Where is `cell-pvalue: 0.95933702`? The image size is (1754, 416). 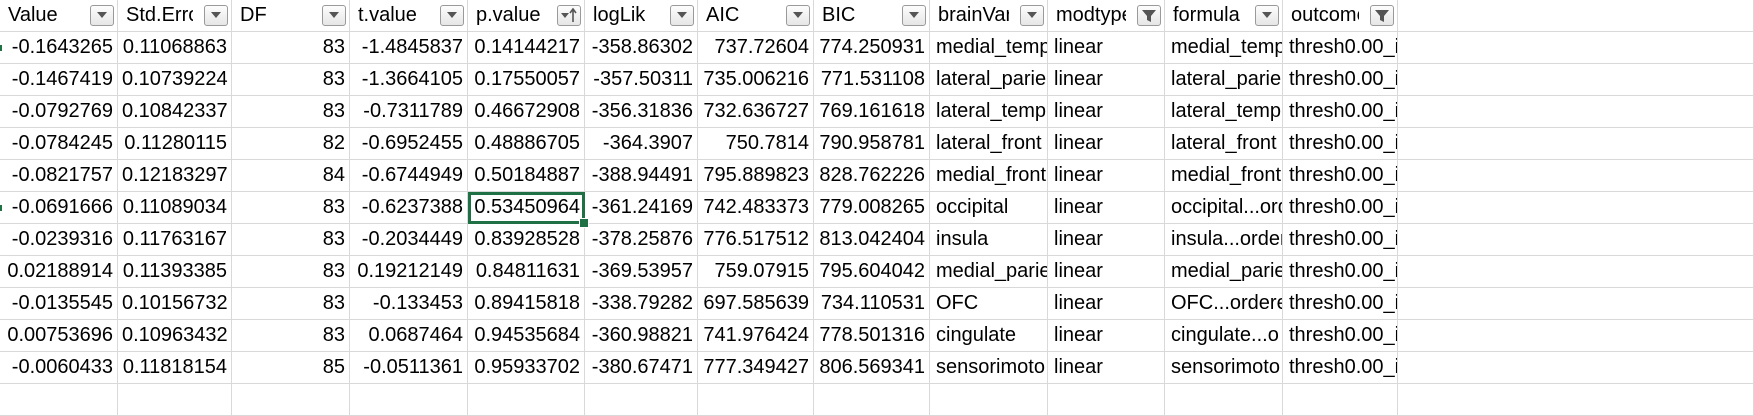 cell-pvalue: 0.95933702 is located at coordinates (526, 368).